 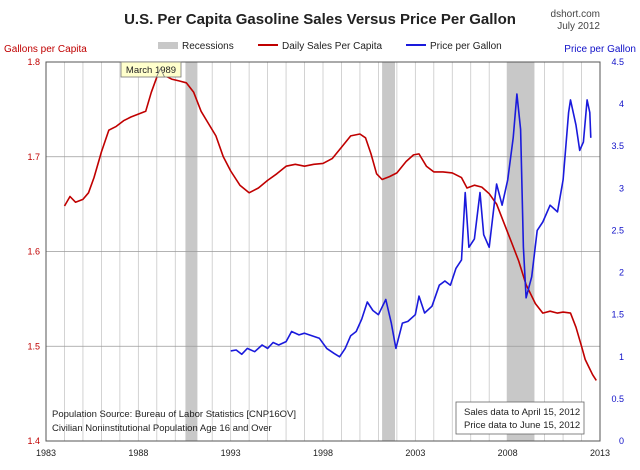 I want to click on legend-price: Price per Gallon, so click(x=466, y=46).